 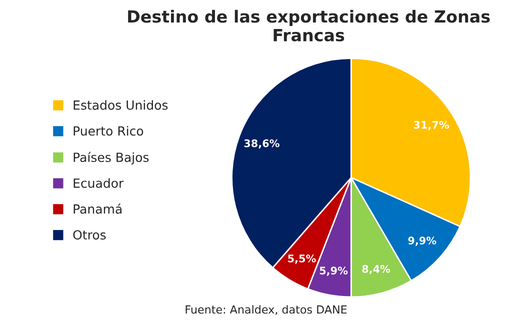 I want to click on data-label: 8,4%, so click(x=376, y=269).